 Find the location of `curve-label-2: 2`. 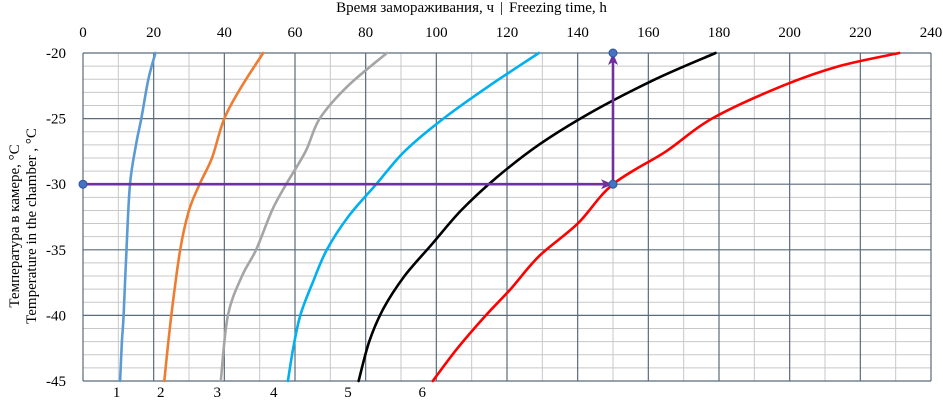

curve-label-2: 2 is located at coordinates (161, 392).